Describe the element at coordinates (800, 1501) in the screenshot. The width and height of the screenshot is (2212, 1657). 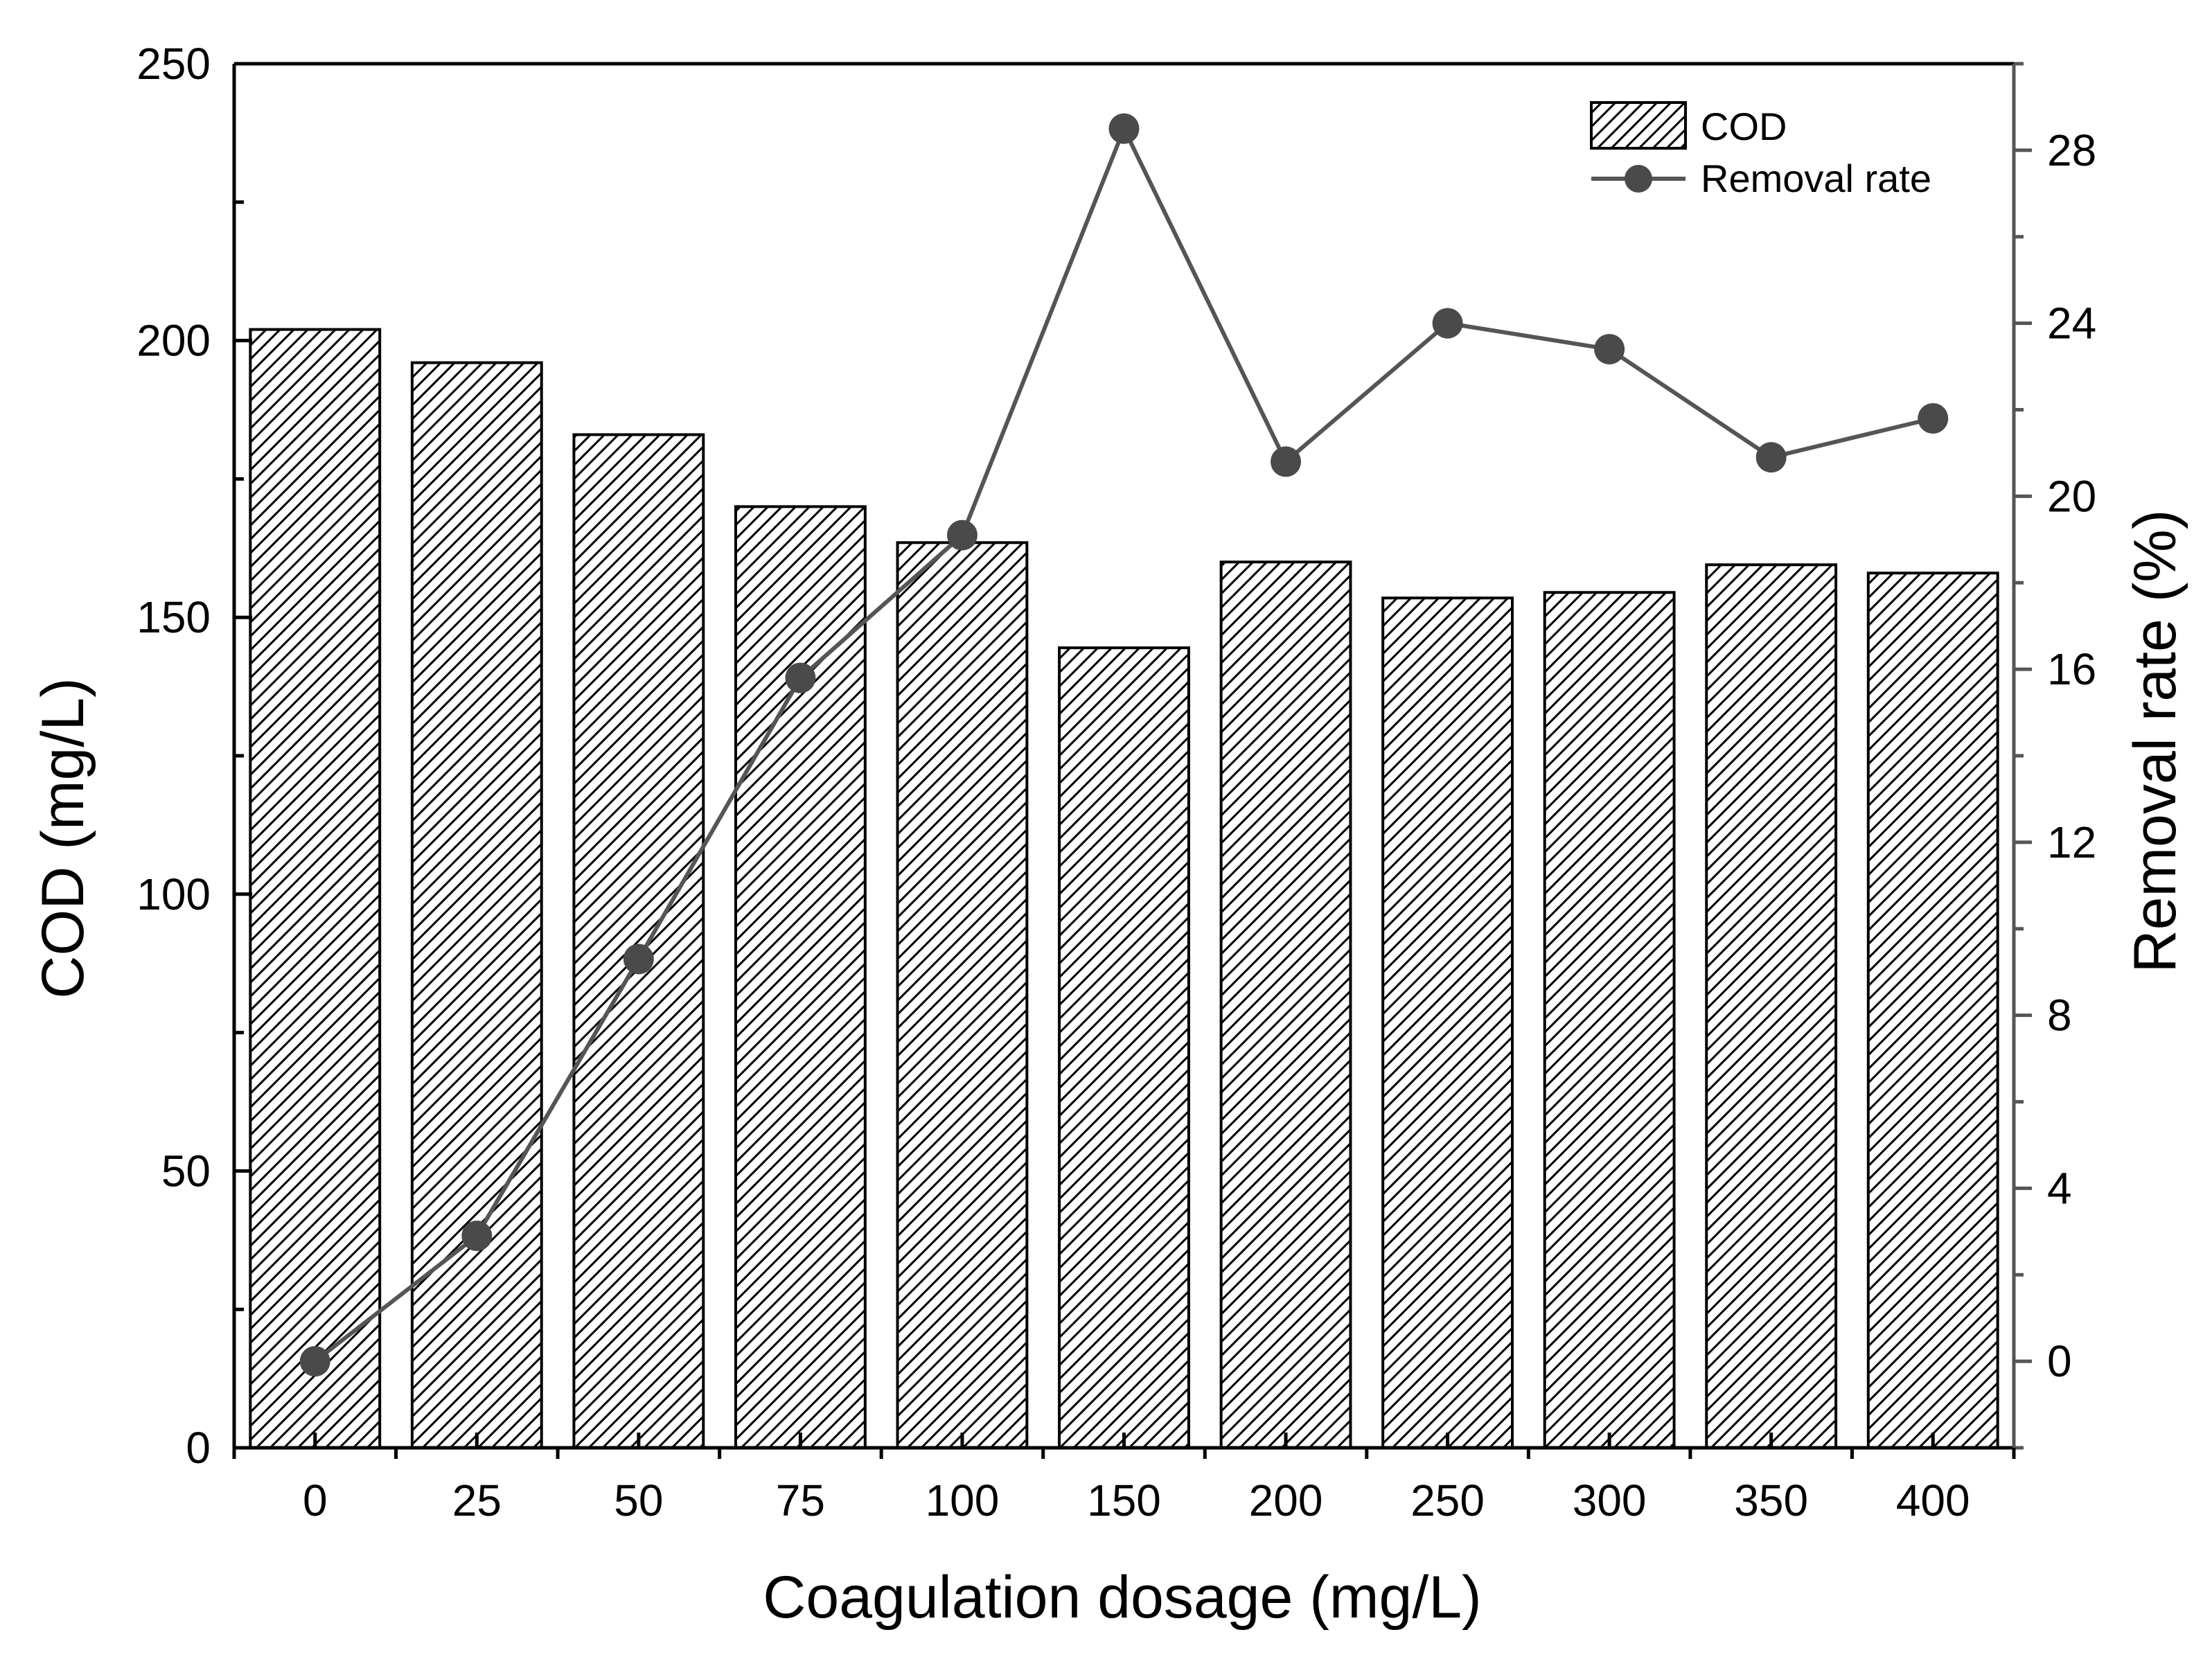
I see `x-tick-label-75: 75` at that location.